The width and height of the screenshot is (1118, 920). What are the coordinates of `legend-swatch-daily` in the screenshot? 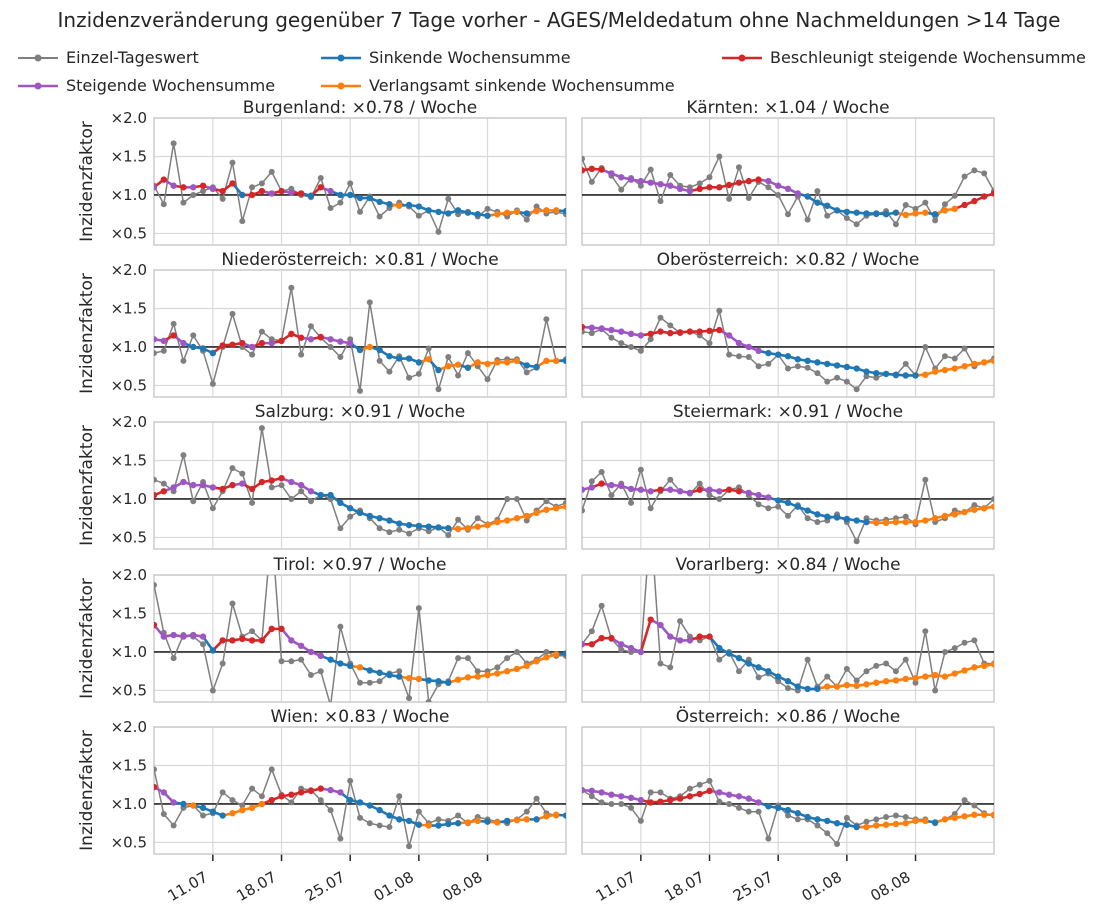 It's located at (38, 57).